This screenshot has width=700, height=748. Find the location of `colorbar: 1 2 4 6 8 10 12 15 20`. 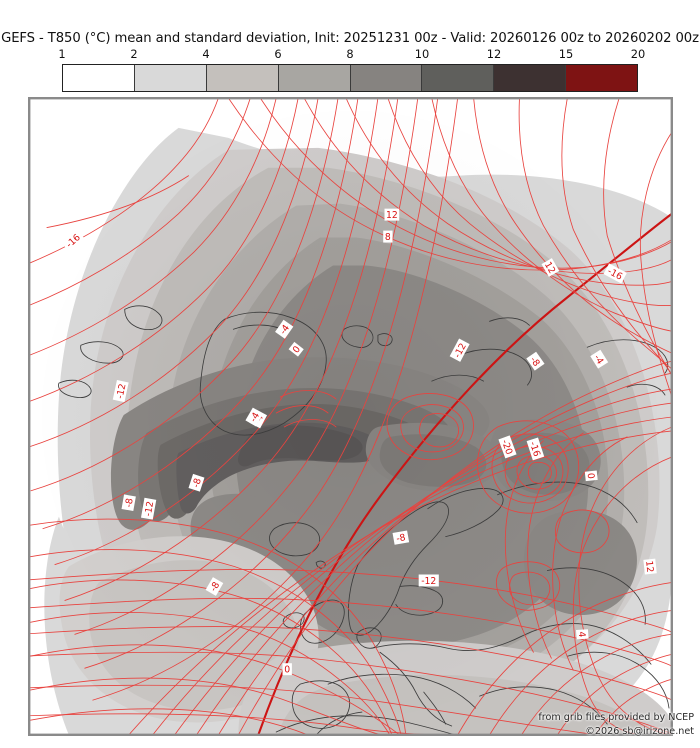

colorbar: 1 2 4 6 8 10 12 15 20 is located at coordinates (351, 69).